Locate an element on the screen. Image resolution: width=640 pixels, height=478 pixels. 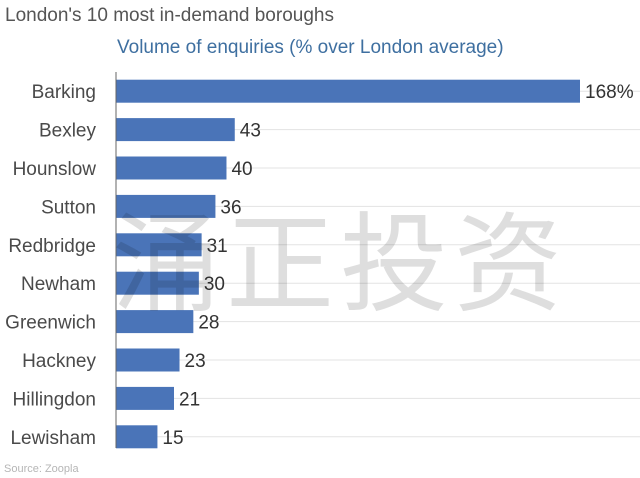
category-label: Hillingdon is located at coordinates (54, 399).